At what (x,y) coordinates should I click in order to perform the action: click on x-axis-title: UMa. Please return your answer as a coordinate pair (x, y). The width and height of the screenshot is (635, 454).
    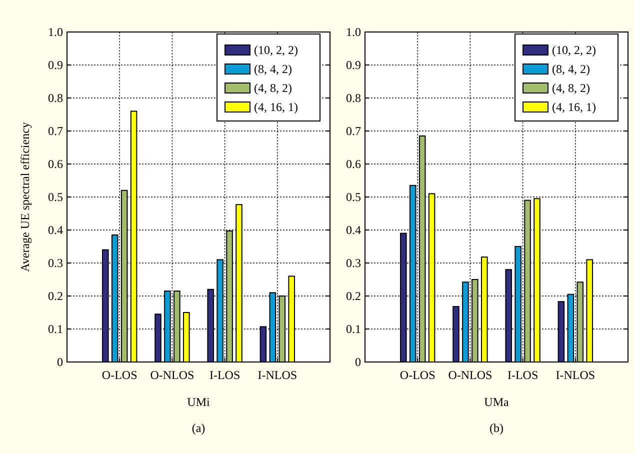
    Looking at the image, I should click on (497, 402).